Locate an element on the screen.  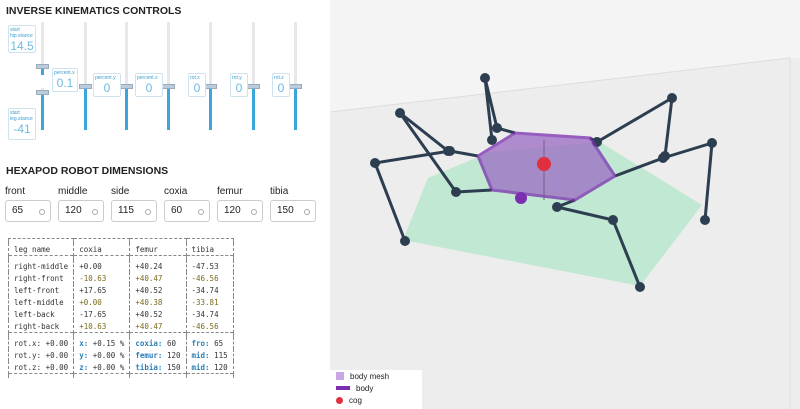
dimension-input: 65 is located at coordinates (28, 211).